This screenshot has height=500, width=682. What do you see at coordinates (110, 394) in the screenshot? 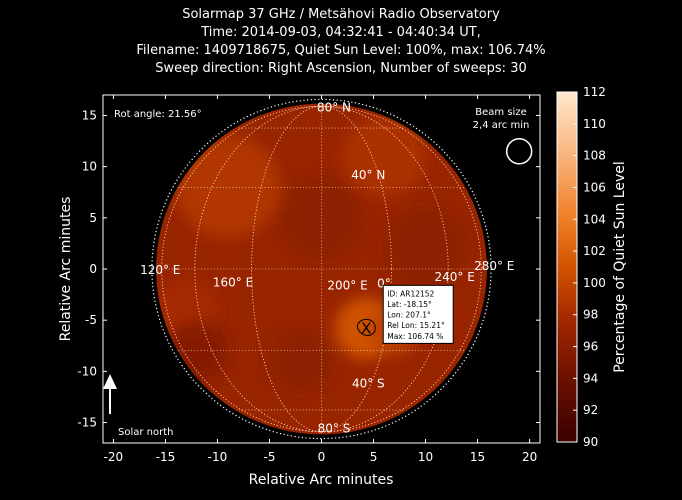
I see `solar-north-arrow-icon` at bounding box center [110, 394].